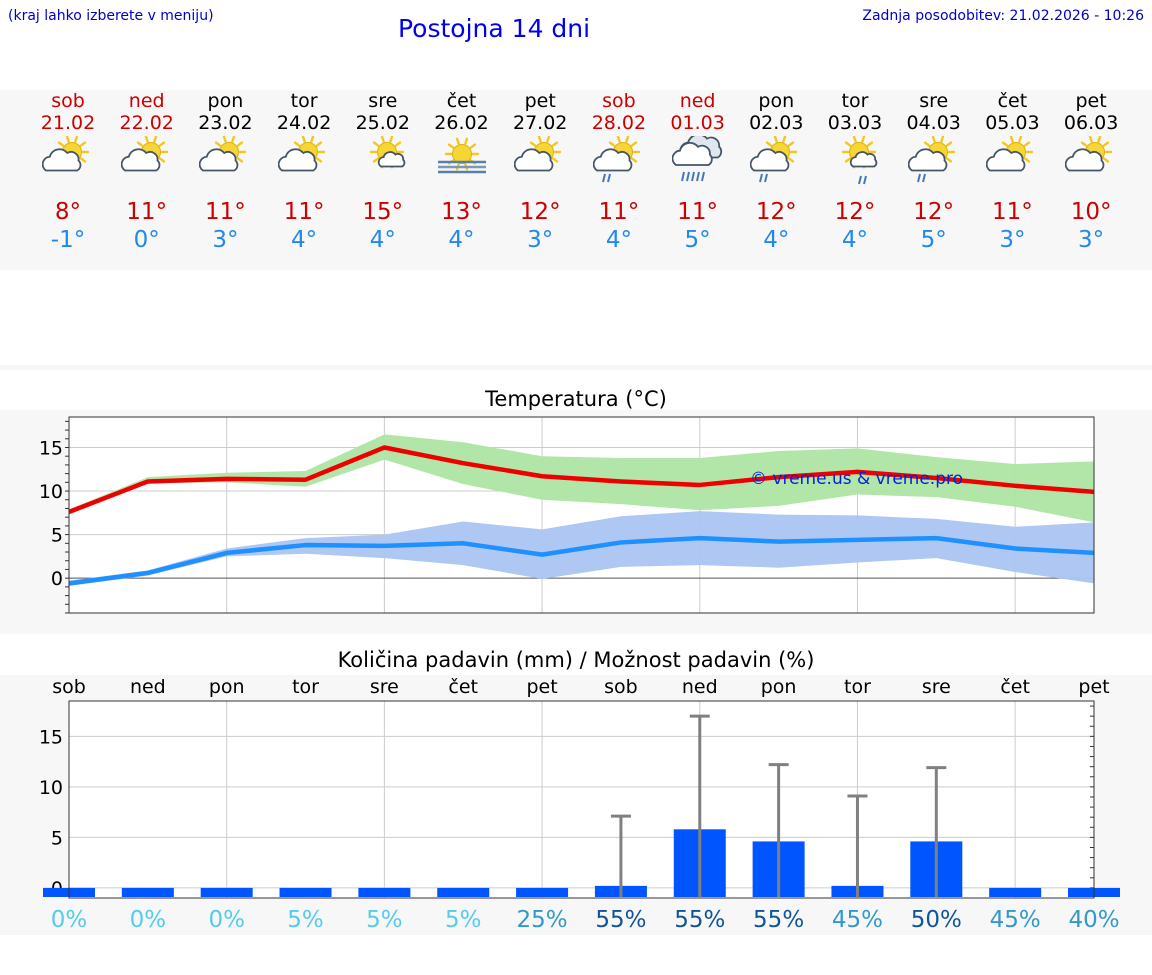 This screenshot has width=1152, height=975. What do you see at coordinates (933, 123) in the screenshot?
I see `day-date: 04.03` at bounding box center [933, 123].